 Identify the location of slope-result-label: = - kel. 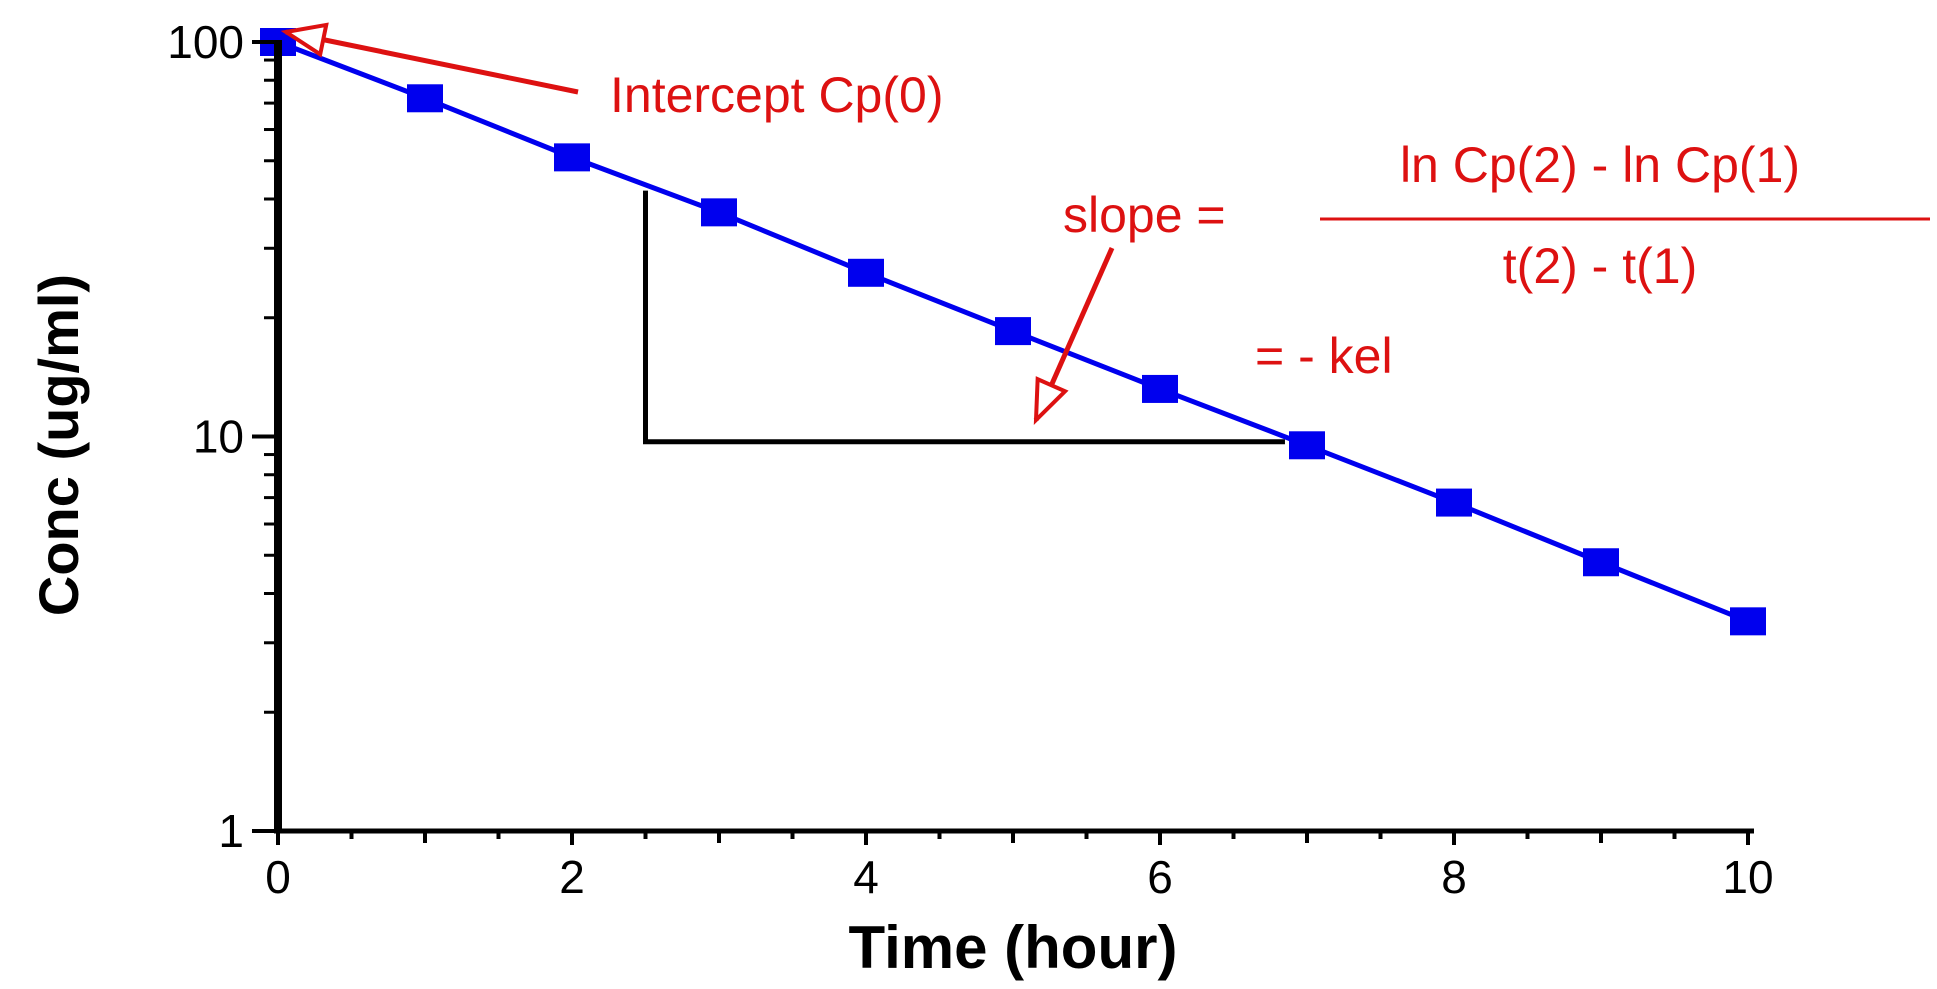
(1324, 356).